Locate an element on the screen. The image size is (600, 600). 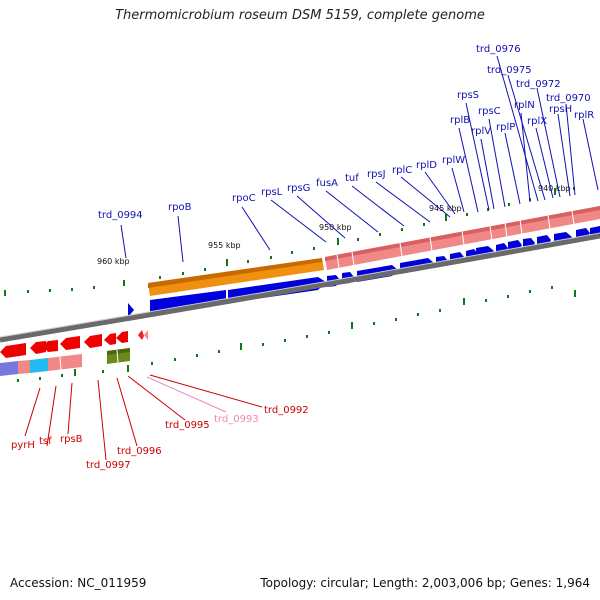
upper-gene-track is located at coordinates (374, 251).